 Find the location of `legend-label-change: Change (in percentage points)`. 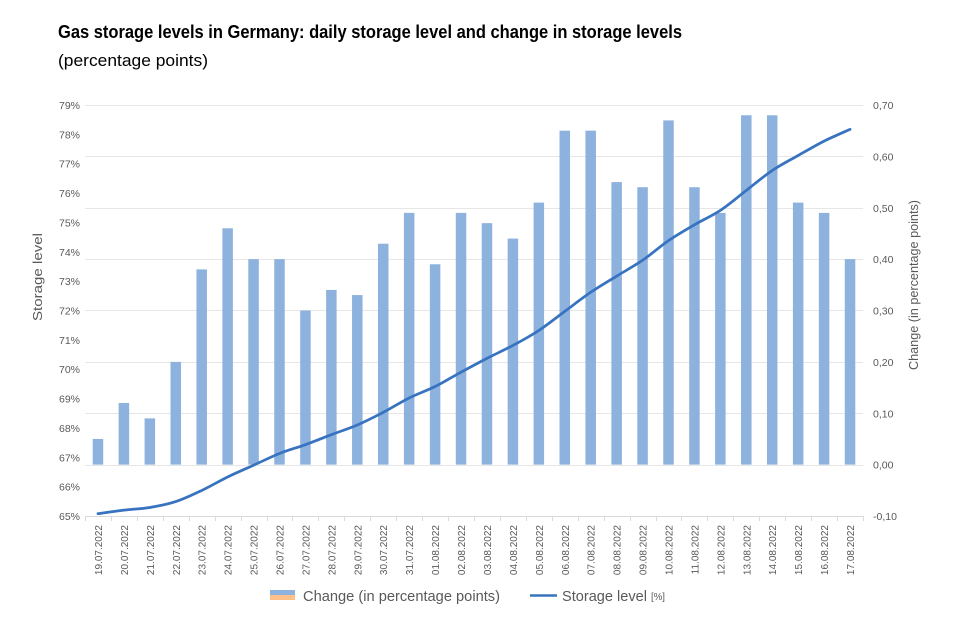

legend-label-change: Change (in percentage points) is located at coordinates (401, 597).